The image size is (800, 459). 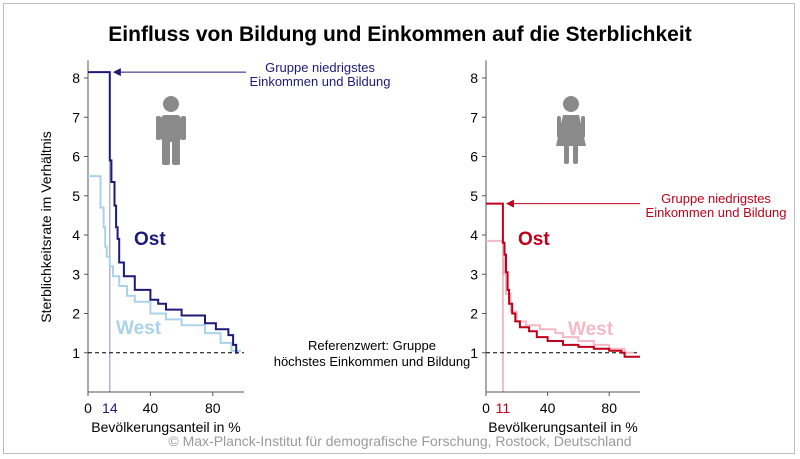 I want to click on icon-dress, so click(x=571, y=130).